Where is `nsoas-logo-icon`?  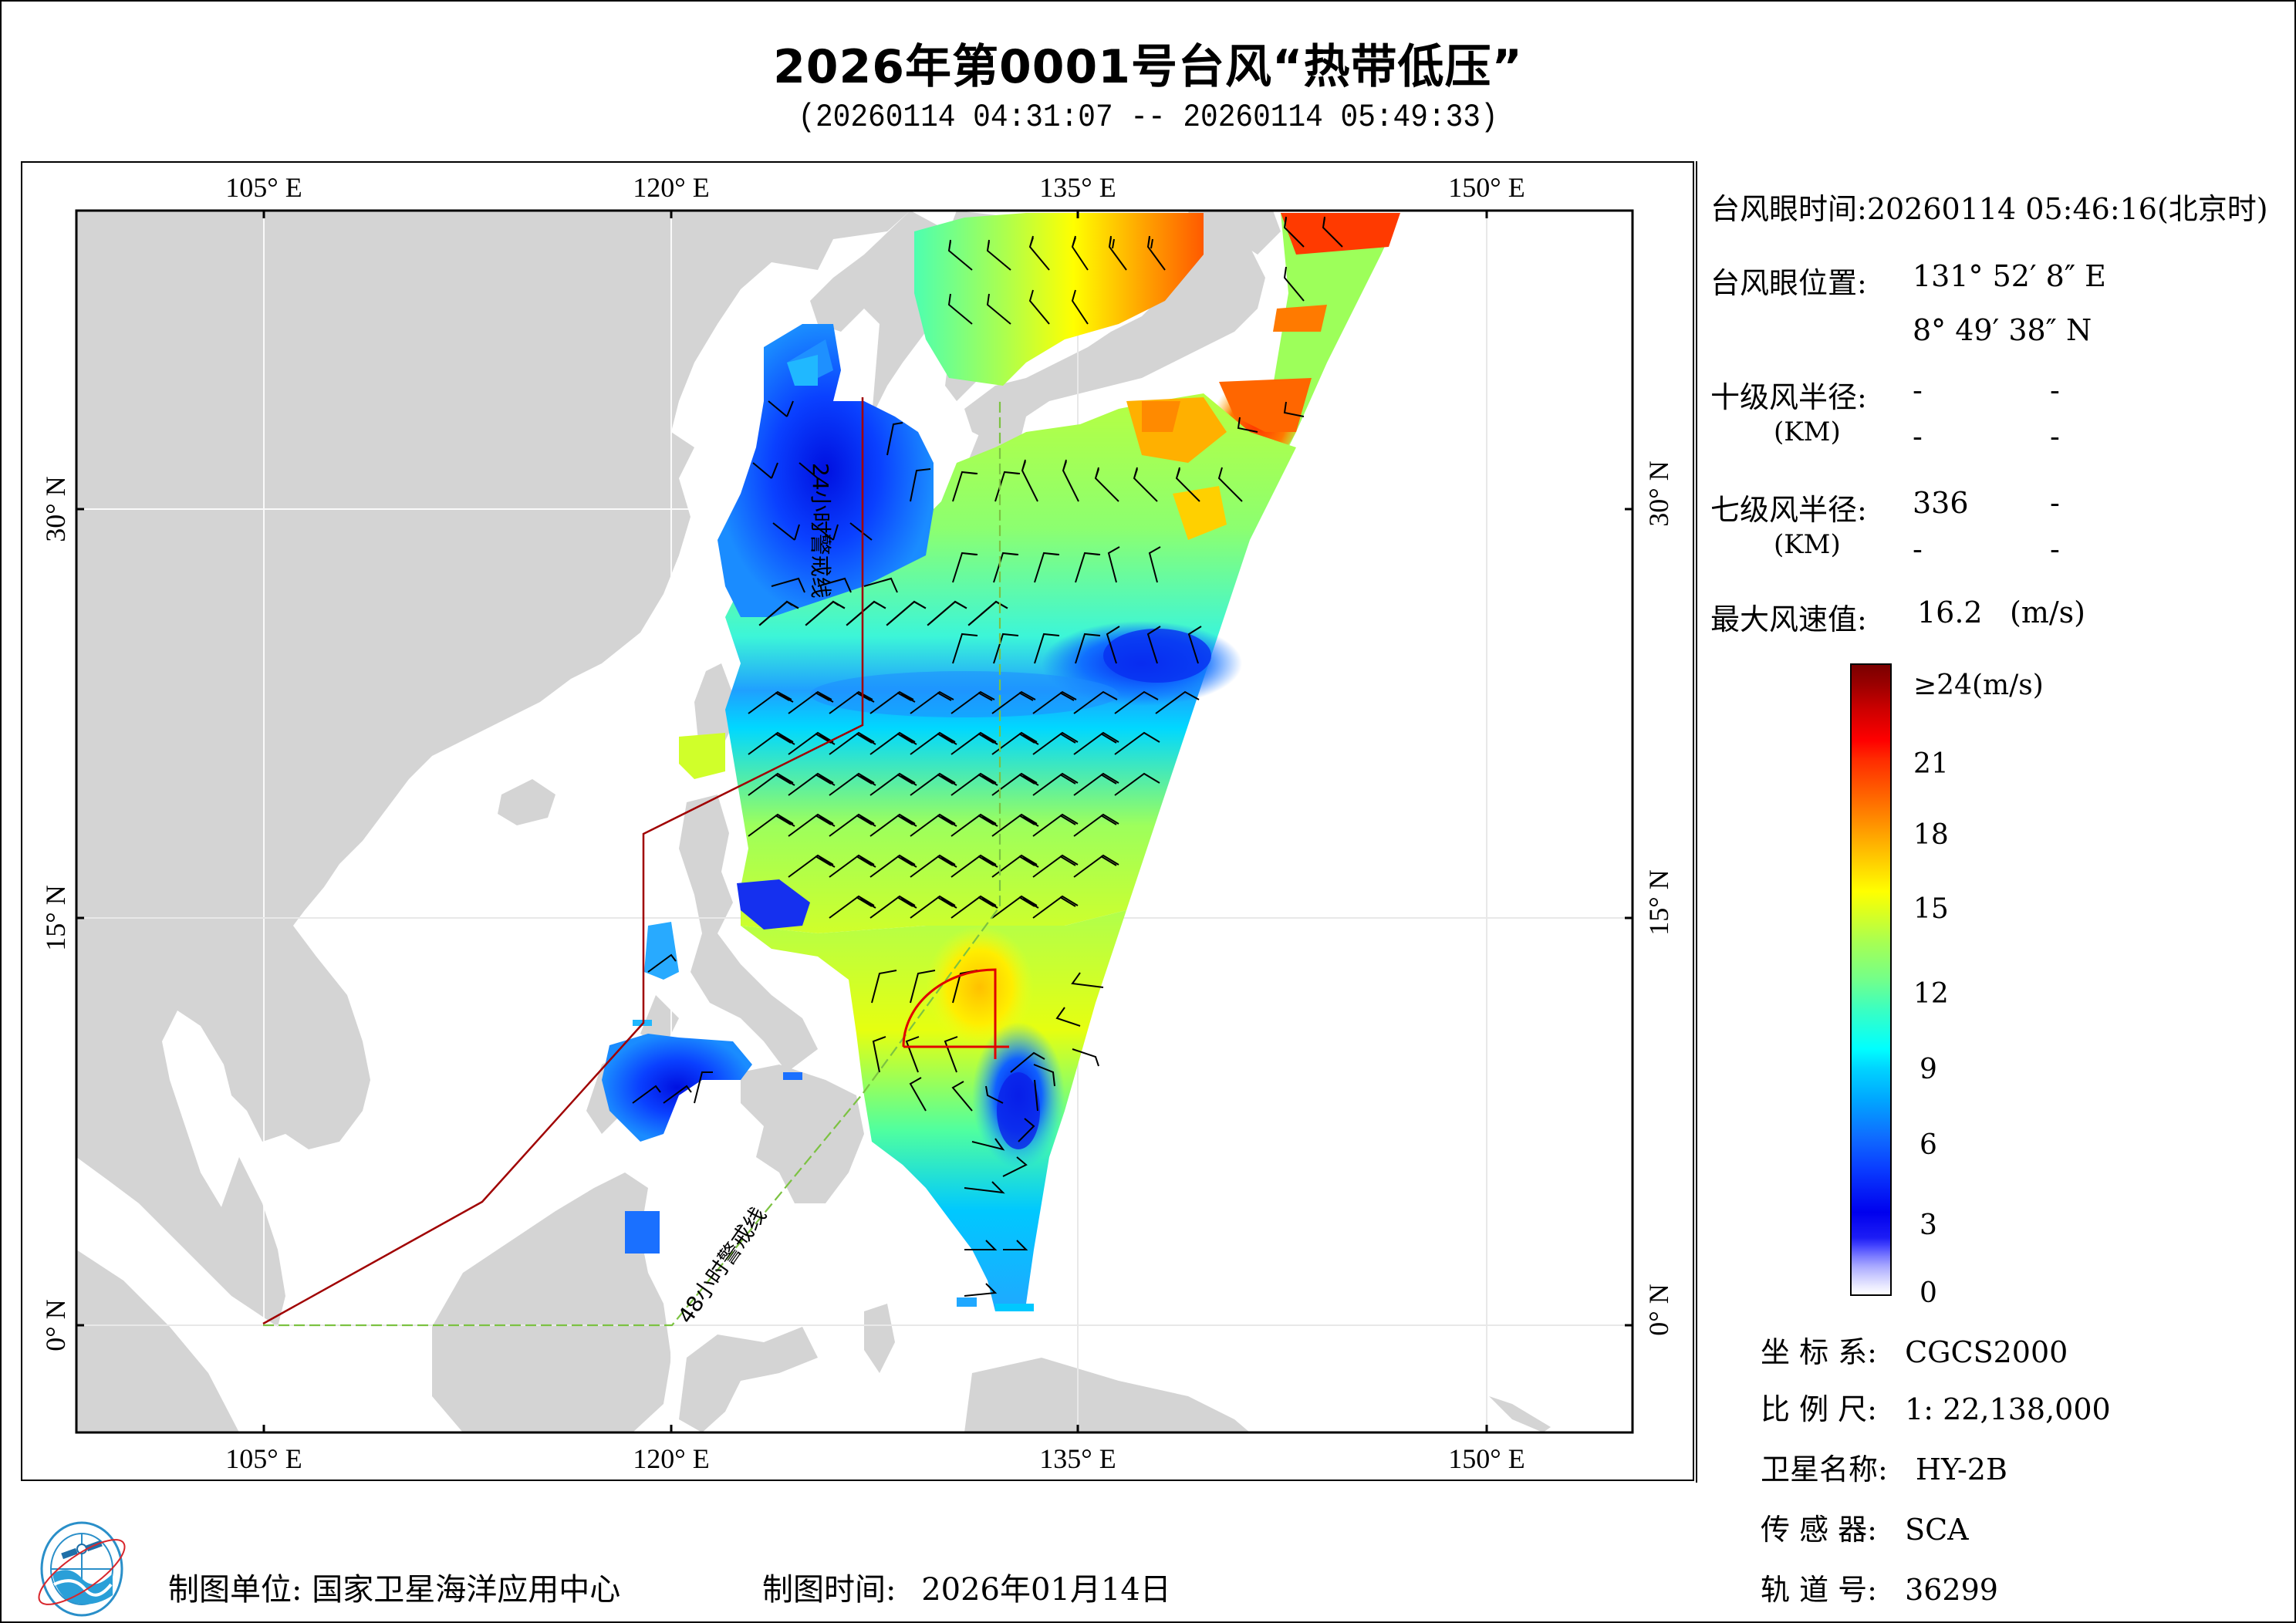 nsoas-logo-icon is located at coordinates (82, 1569).